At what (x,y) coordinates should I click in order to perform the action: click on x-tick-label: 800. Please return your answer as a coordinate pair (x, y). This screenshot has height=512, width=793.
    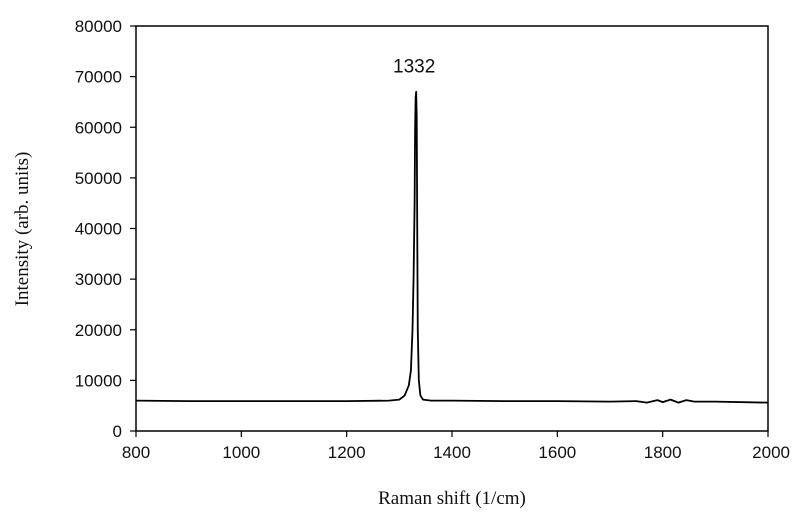
    Looking at the image, I should click on (136, 452).